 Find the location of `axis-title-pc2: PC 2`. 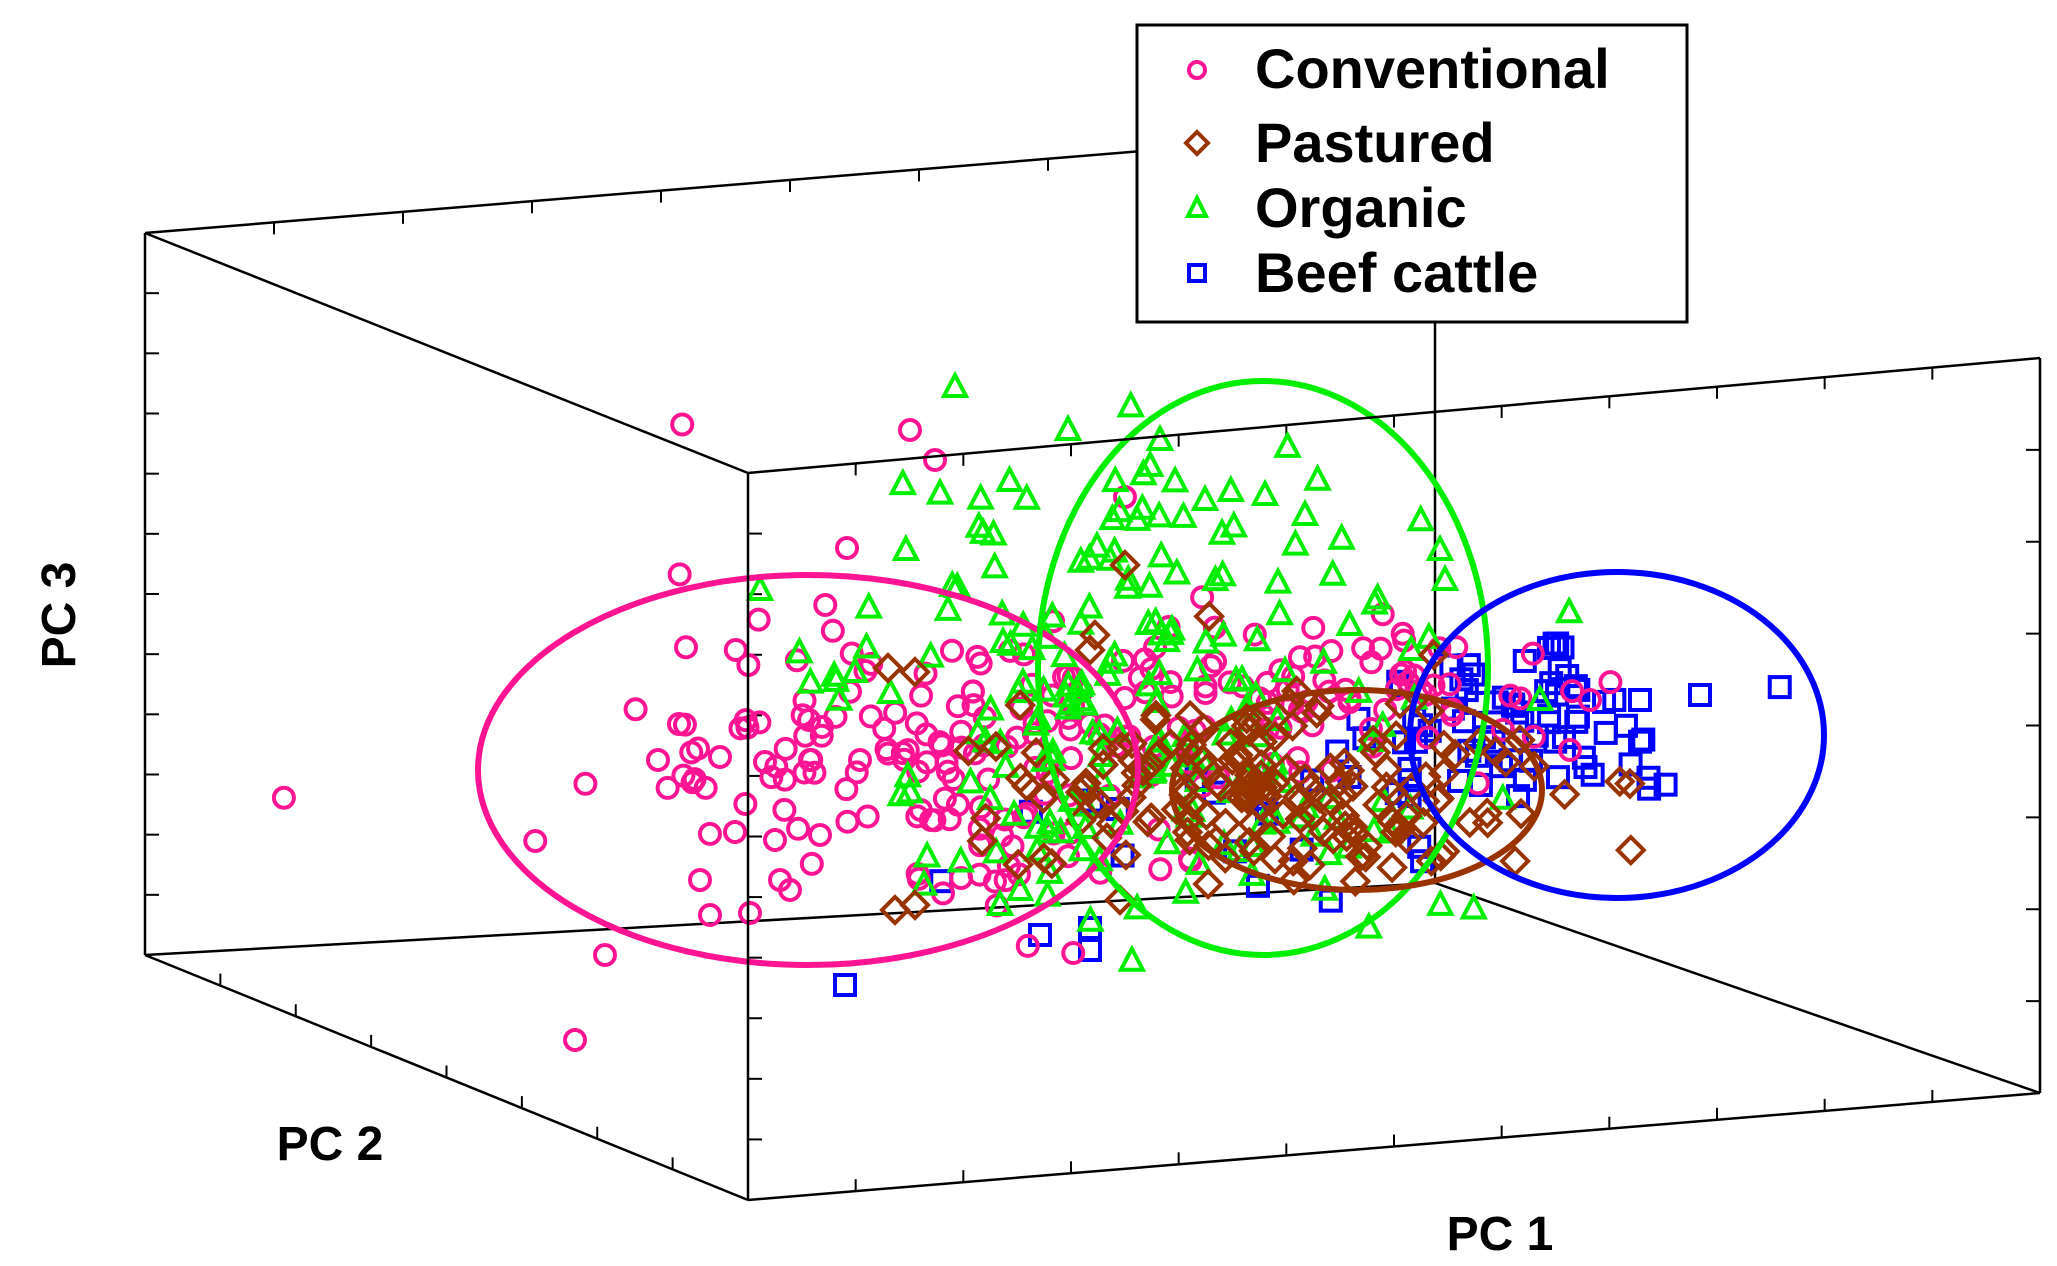

axis-title-pc2: PC 2 is located at coordinates (330, 1144).